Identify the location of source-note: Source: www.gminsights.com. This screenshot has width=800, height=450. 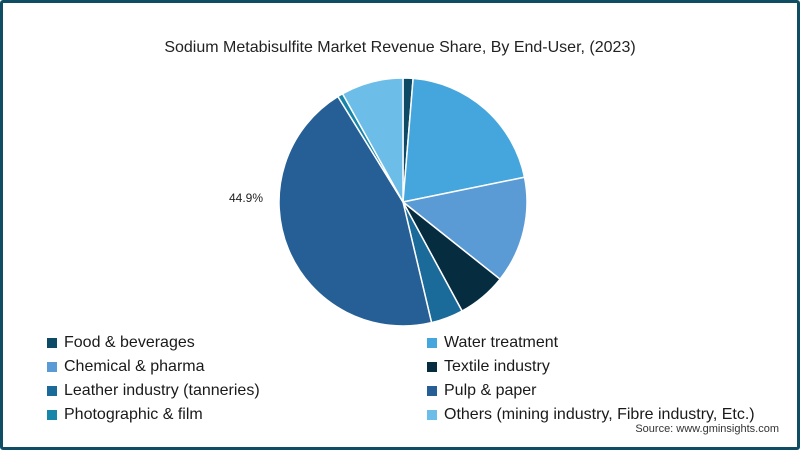
(707, 429).